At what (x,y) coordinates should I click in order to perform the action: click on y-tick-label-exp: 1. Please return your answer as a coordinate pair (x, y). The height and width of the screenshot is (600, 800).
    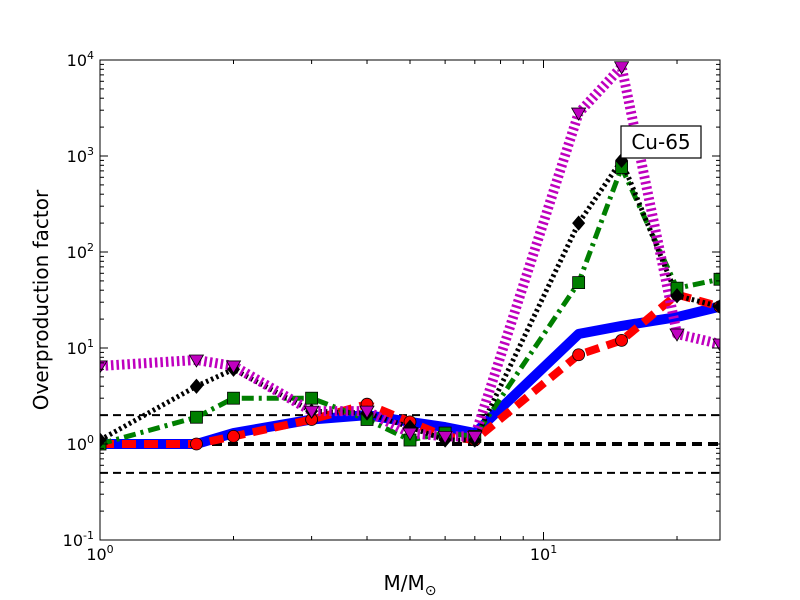
    Looking at the image, I should click on (90, 343).